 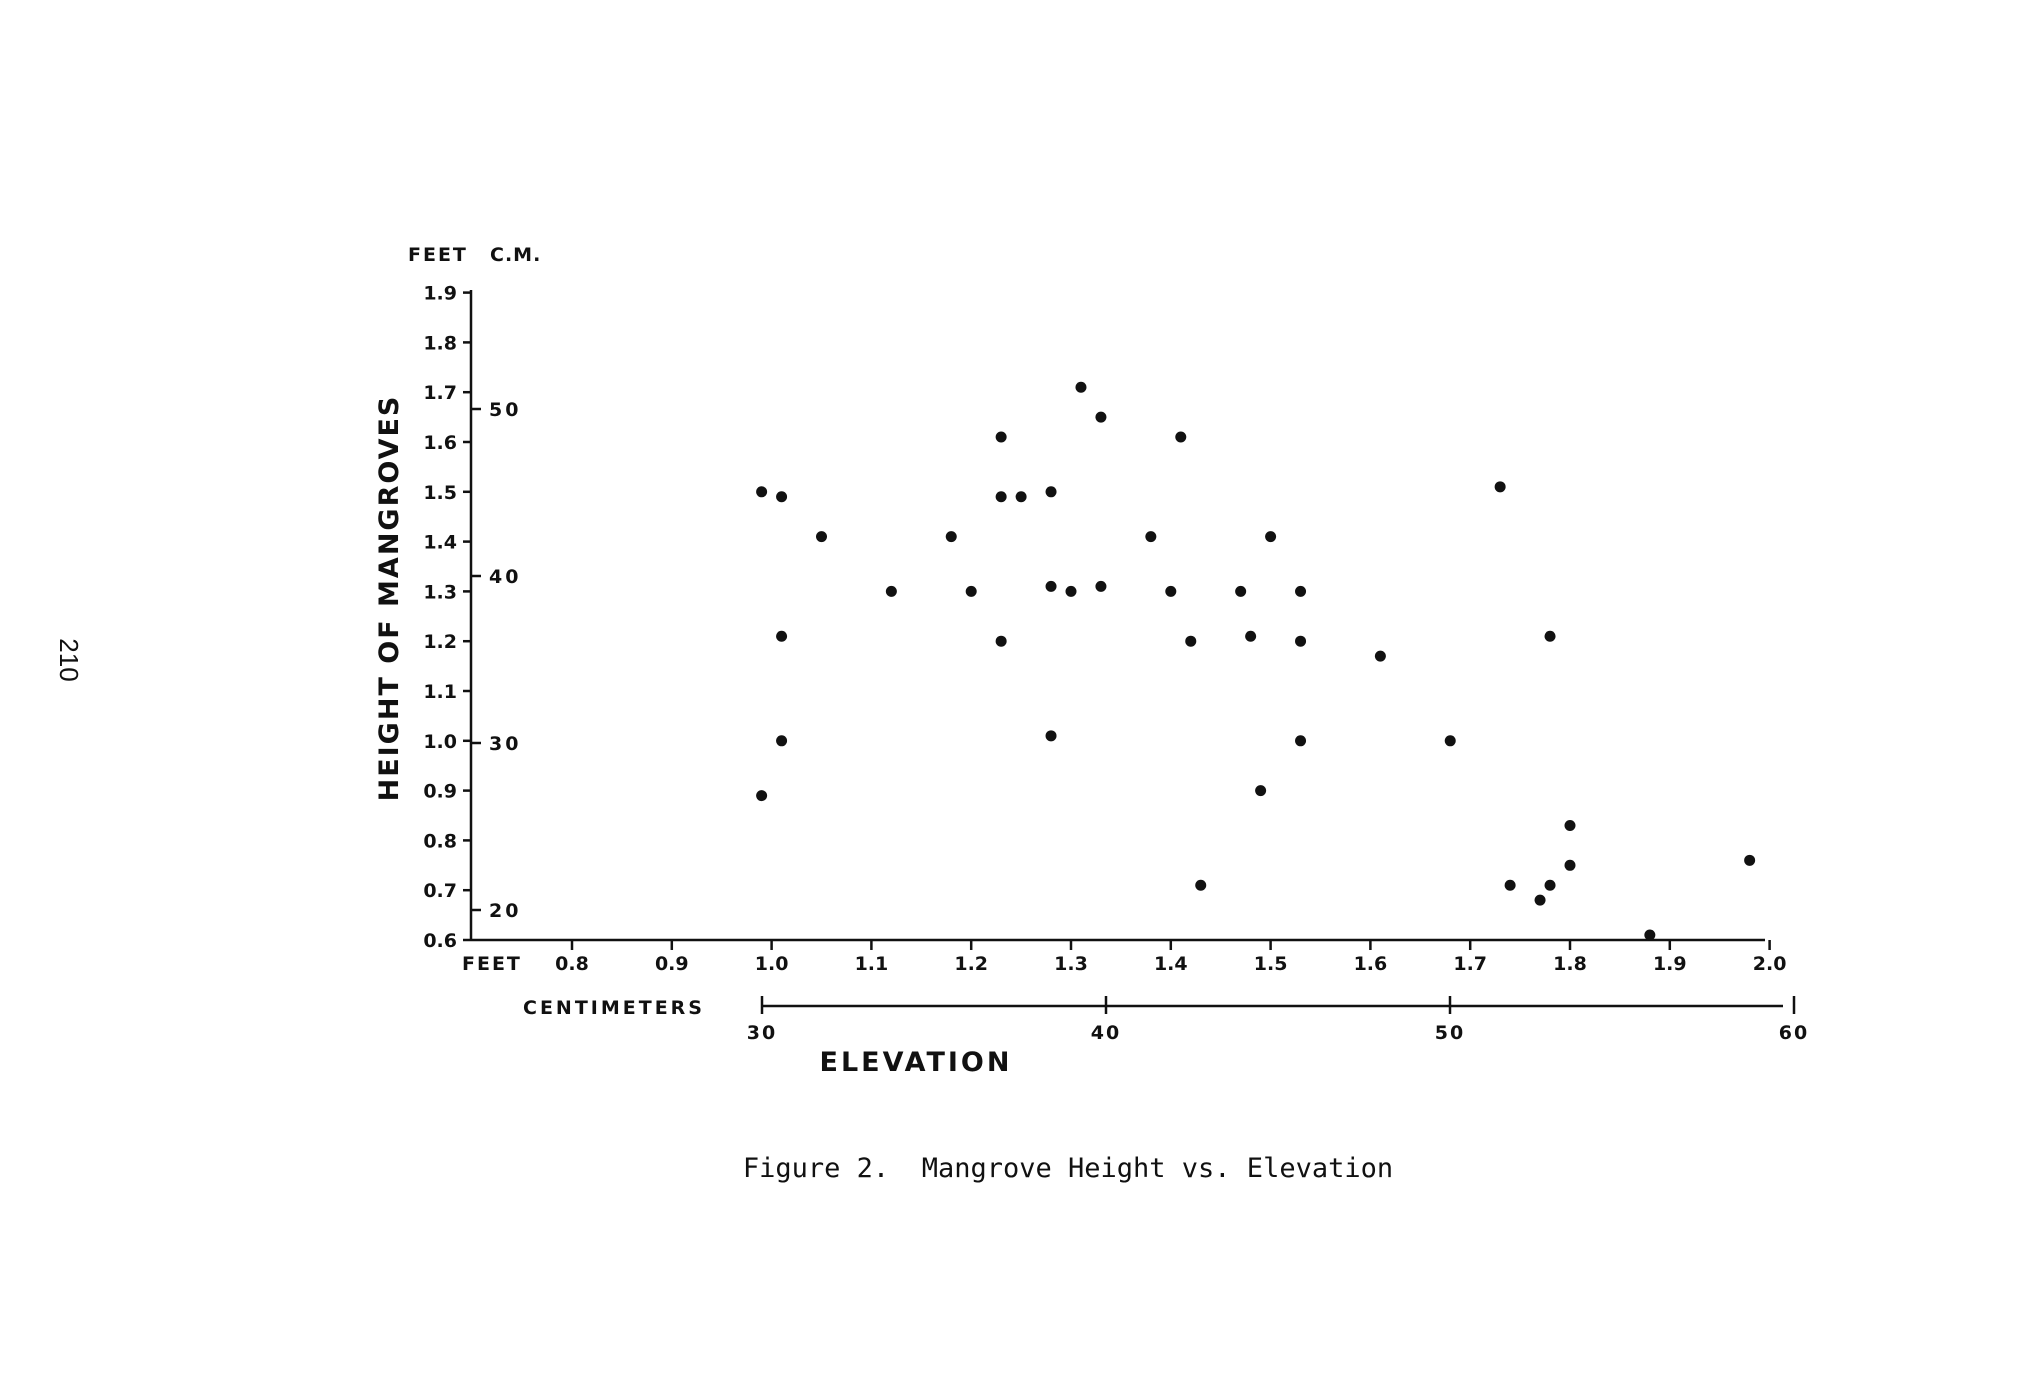 I want to click on x-tick-label: 0.8, so click(x=572, y=964).